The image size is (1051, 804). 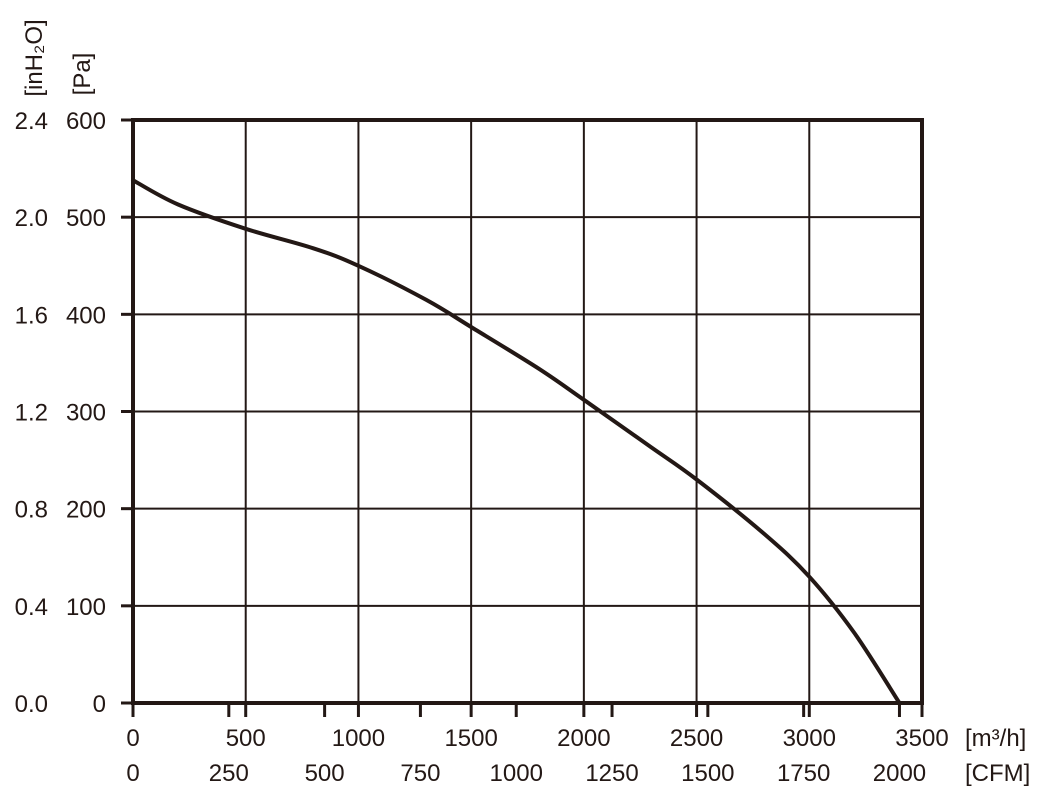 I want to click on x-tick-label: 2000, so click(x=583, y=738).